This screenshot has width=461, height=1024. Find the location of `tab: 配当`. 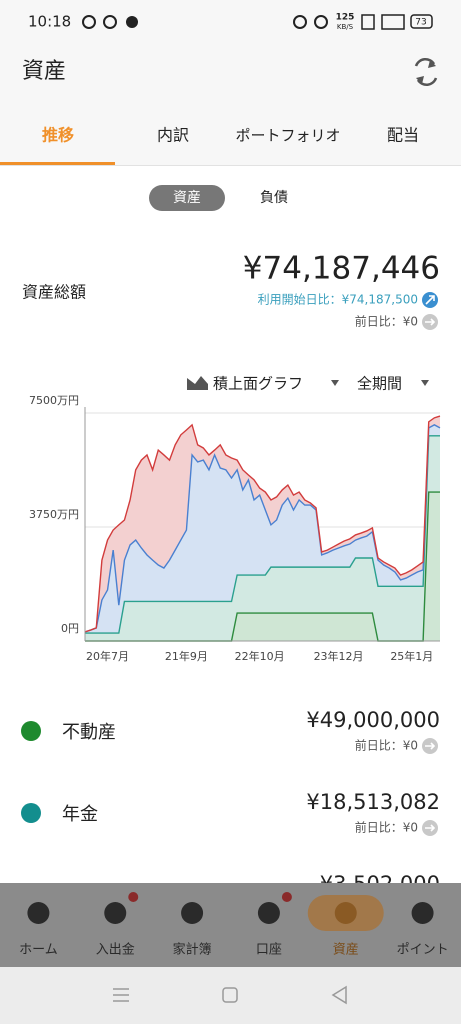

tab: 配当 is located at coordinates (403, 135).